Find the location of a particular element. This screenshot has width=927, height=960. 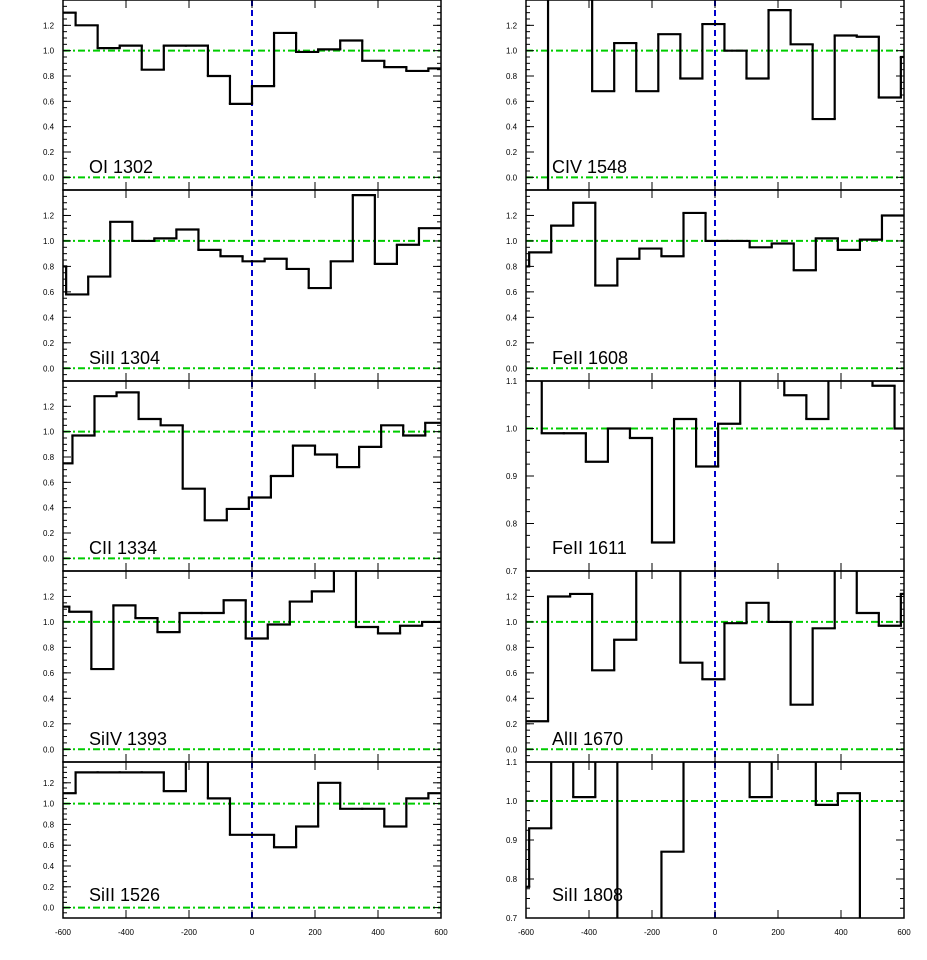

panel: 0.0 0.2 0.4 0.6 0.8 1.0 1.2 SiII 1304 is located at coordinates (242, 285).